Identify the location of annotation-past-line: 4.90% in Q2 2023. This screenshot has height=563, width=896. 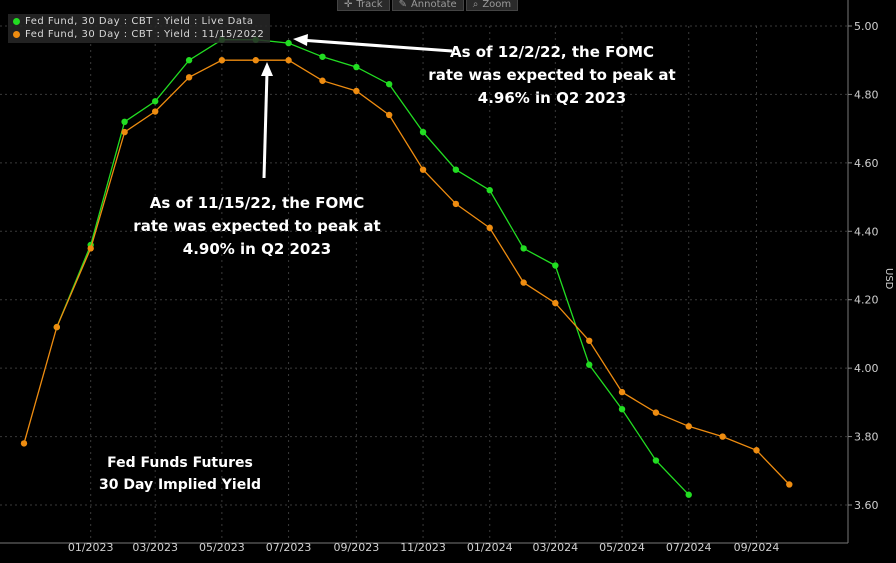
(257, 249).